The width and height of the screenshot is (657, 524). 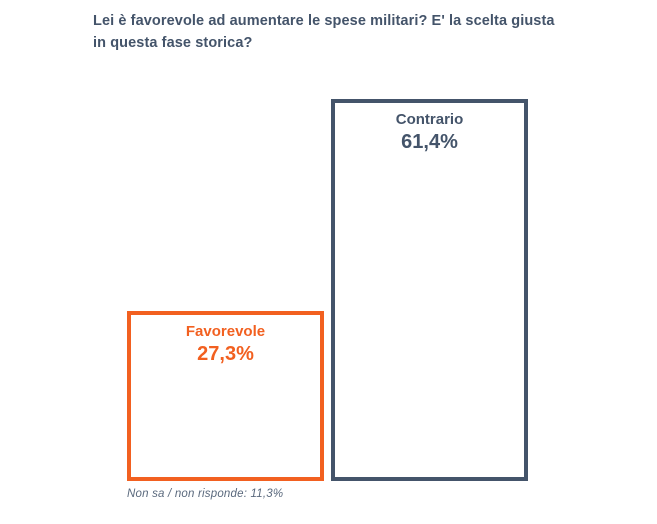 I want to click on footnote: Non sa / non risponde: 11,3%, so click(x=205, y=494).